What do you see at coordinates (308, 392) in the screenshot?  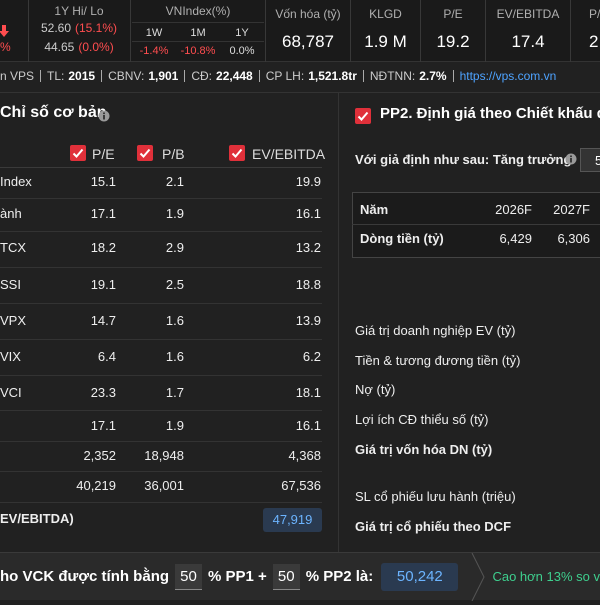 I see `cell: 18.1` at bounding box center [308, 392].